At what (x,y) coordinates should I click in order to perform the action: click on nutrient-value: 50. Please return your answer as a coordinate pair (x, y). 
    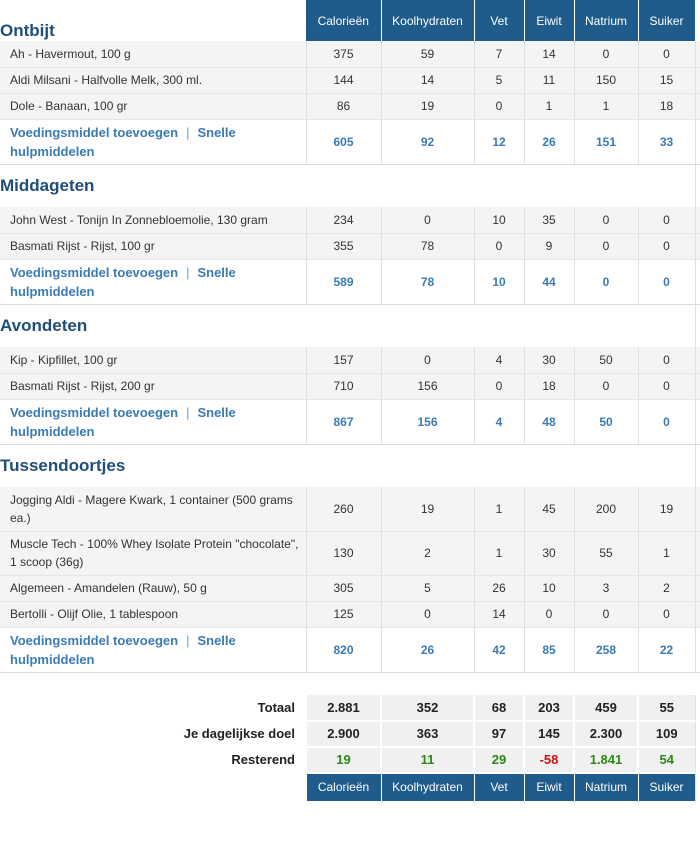
    Looking at the image, I should click on (605, 360).